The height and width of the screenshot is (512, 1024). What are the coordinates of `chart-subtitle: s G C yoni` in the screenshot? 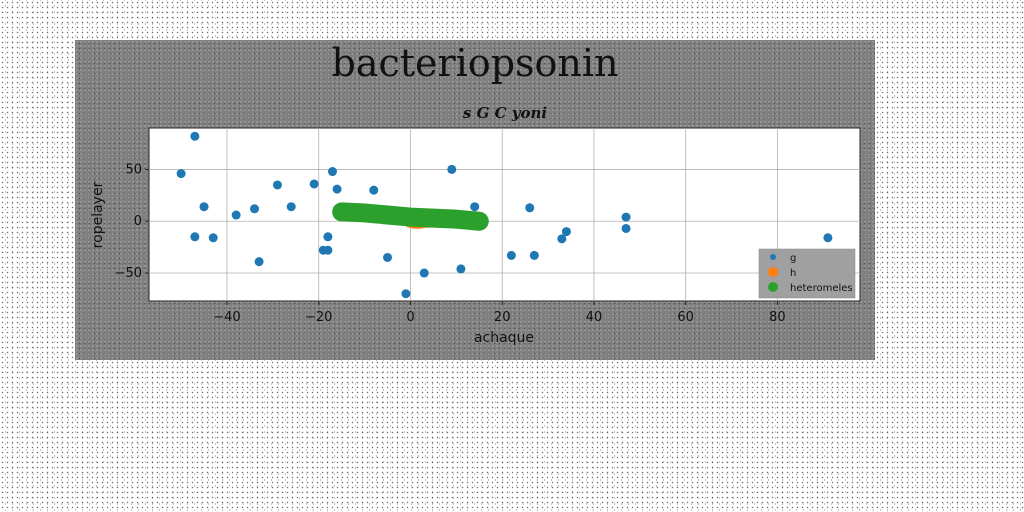 It's located at (505, 113).